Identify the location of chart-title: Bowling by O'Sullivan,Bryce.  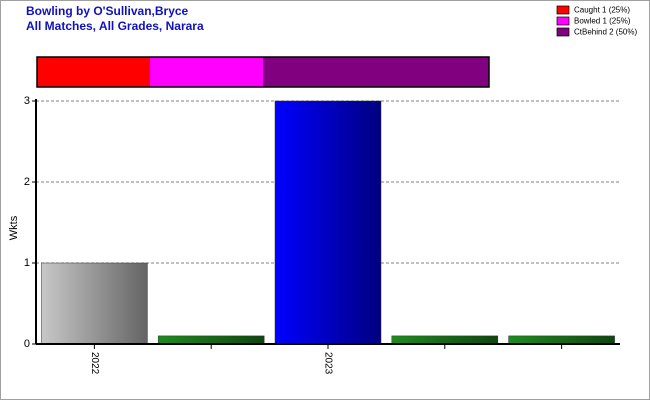
(107, 11).